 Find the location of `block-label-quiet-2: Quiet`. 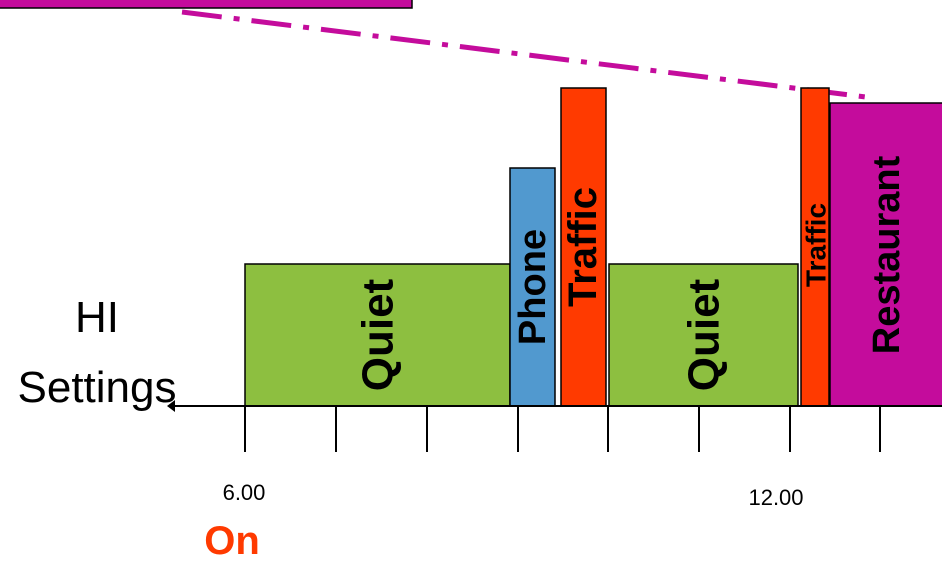

block-label-quiet-2: Quiet is located at coordinates (704, 334).